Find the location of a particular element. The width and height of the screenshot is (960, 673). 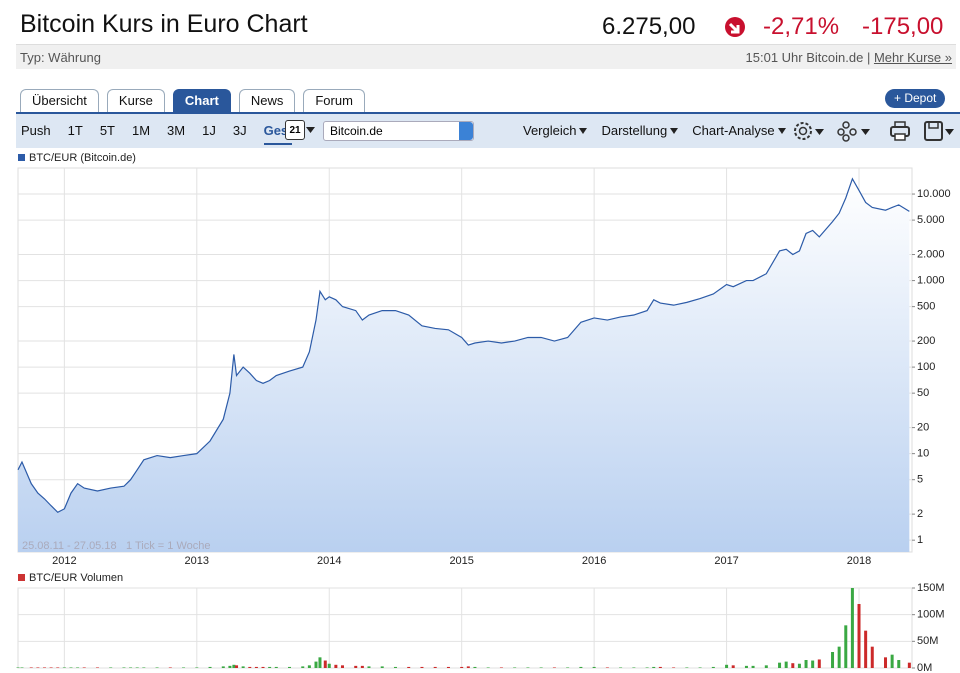

ranges: Push 1T 5T 1M 3M 1J 3J Ges. is located at coordinates (156, 134).